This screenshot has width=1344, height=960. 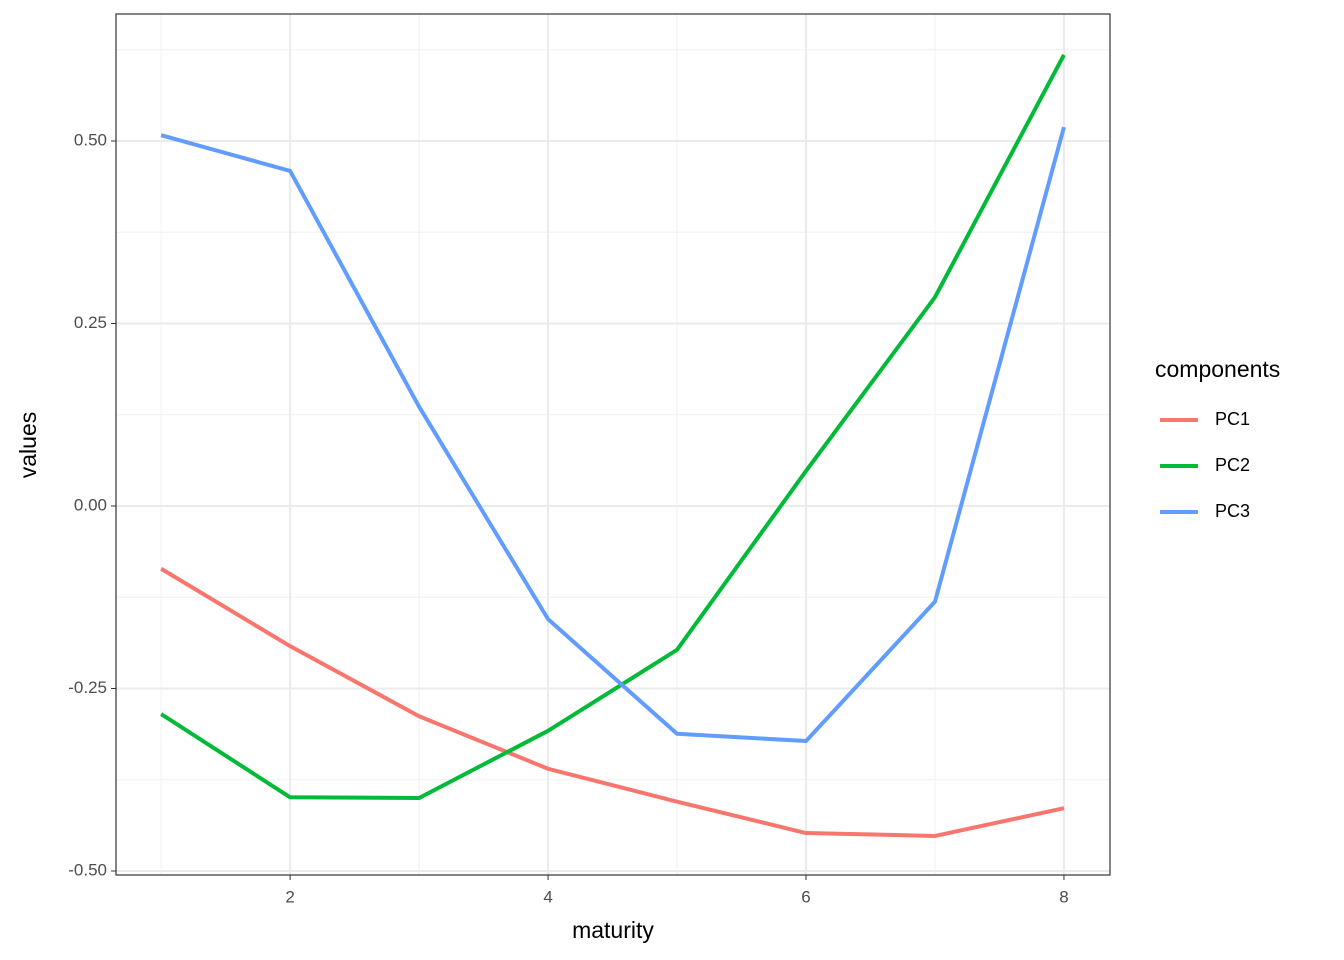 What do you see at coordinates (805, 896) in the screenshot?
I see `x-tick-label: 6` at bounding box center [805, 896].